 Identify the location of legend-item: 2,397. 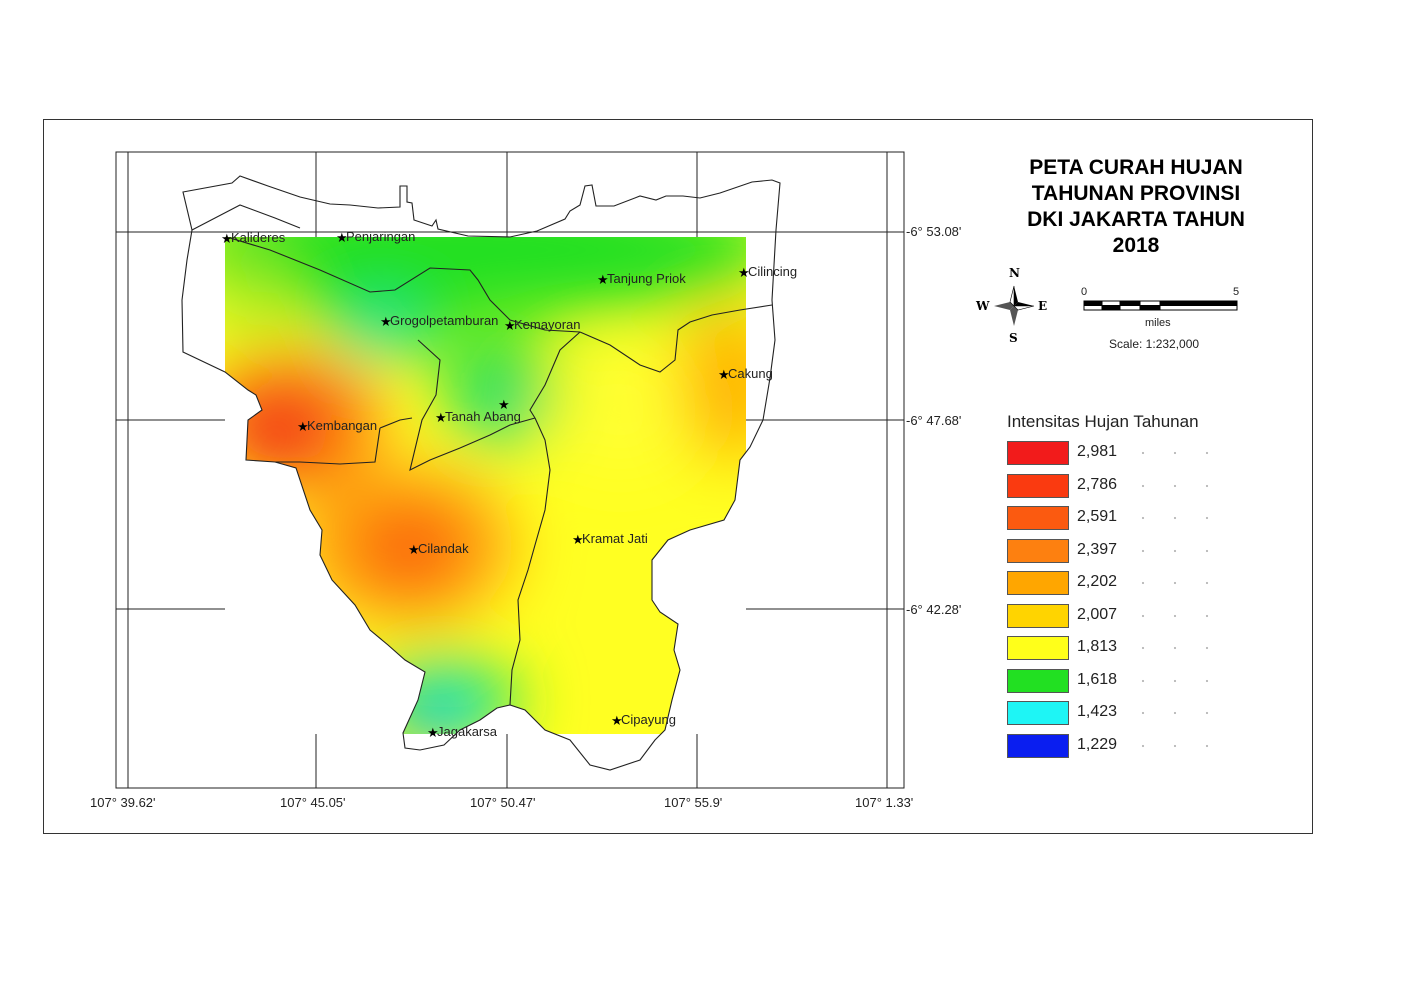
(1122, 551).